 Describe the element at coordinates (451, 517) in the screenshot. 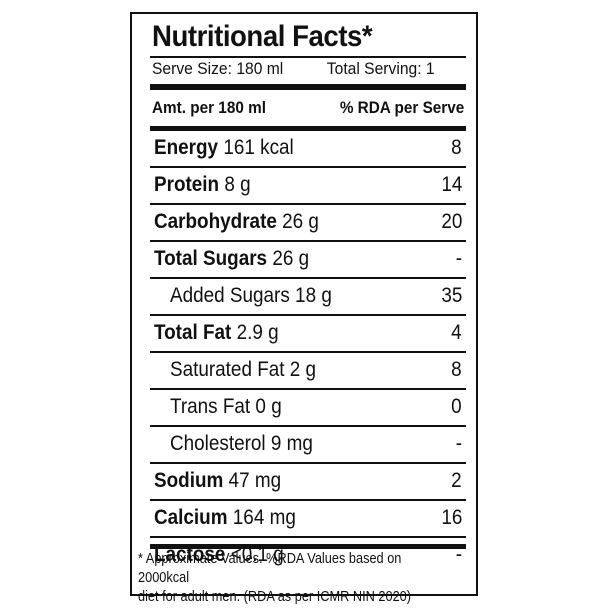

I see `nutrient-rda: 16` at that location.